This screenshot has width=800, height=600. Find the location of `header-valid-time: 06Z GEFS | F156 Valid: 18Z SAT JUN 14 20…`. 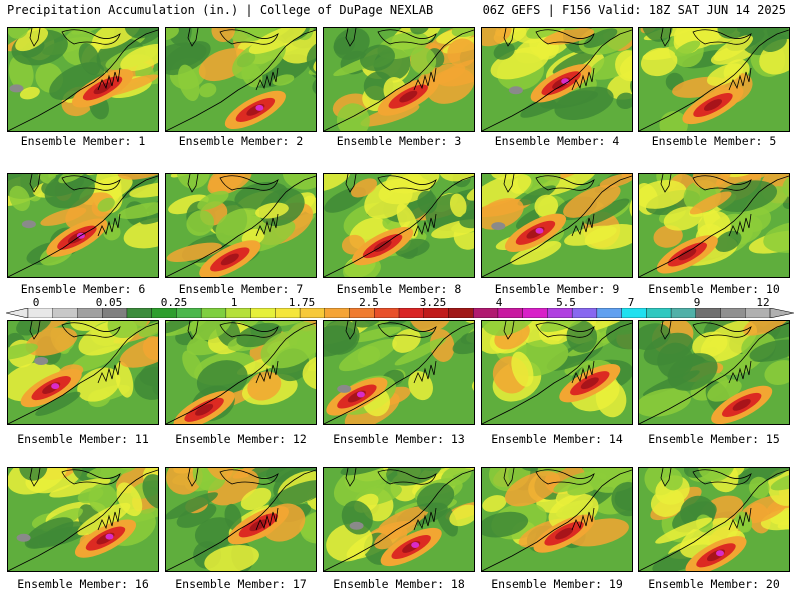

header-valid-time: 06Z GEFS | F156 Valid: 18Z SAT JUN 14 20… is located at coordinates (634, 10).